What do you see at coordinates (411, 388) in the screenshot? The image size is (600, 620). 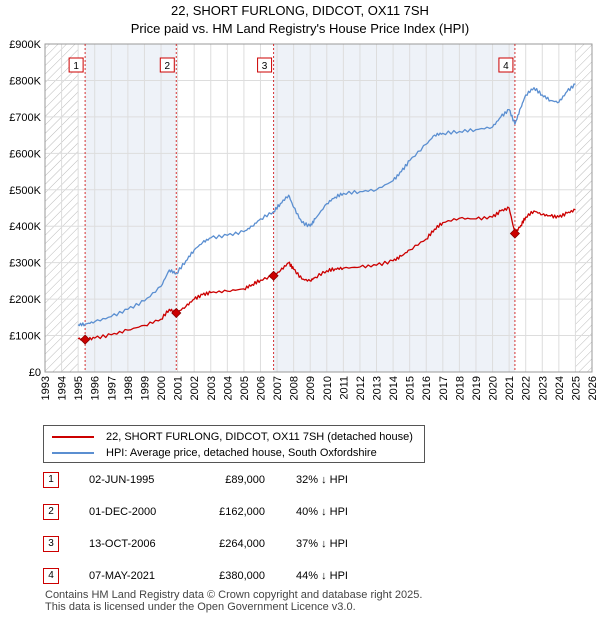 I see `x-tick-label: 2015` at bounding box center [411, 388].